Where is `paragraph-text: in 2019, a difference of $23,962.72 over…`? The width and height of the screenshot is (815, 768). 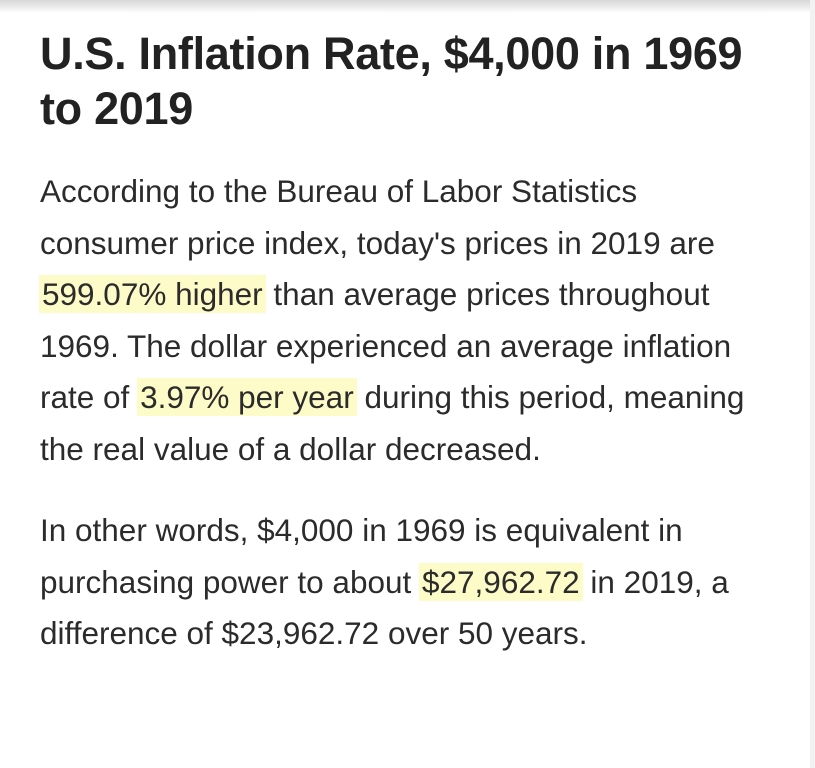
paragraph-text: in 2019, a difference of $23,962.72 over… is located at coordinates (384, 607).